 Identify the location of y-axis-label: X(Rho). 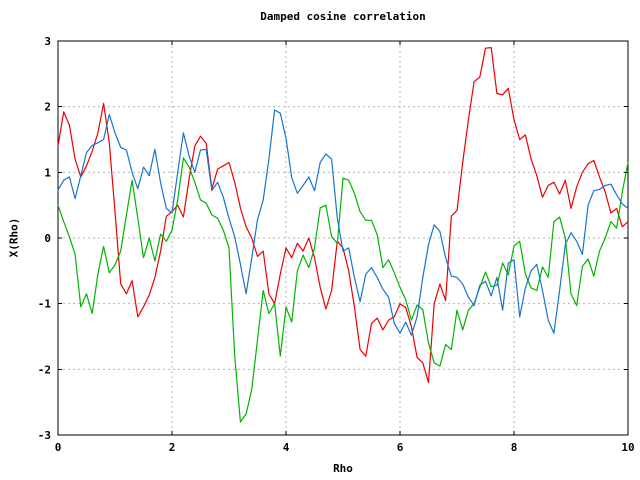
(14, 237).